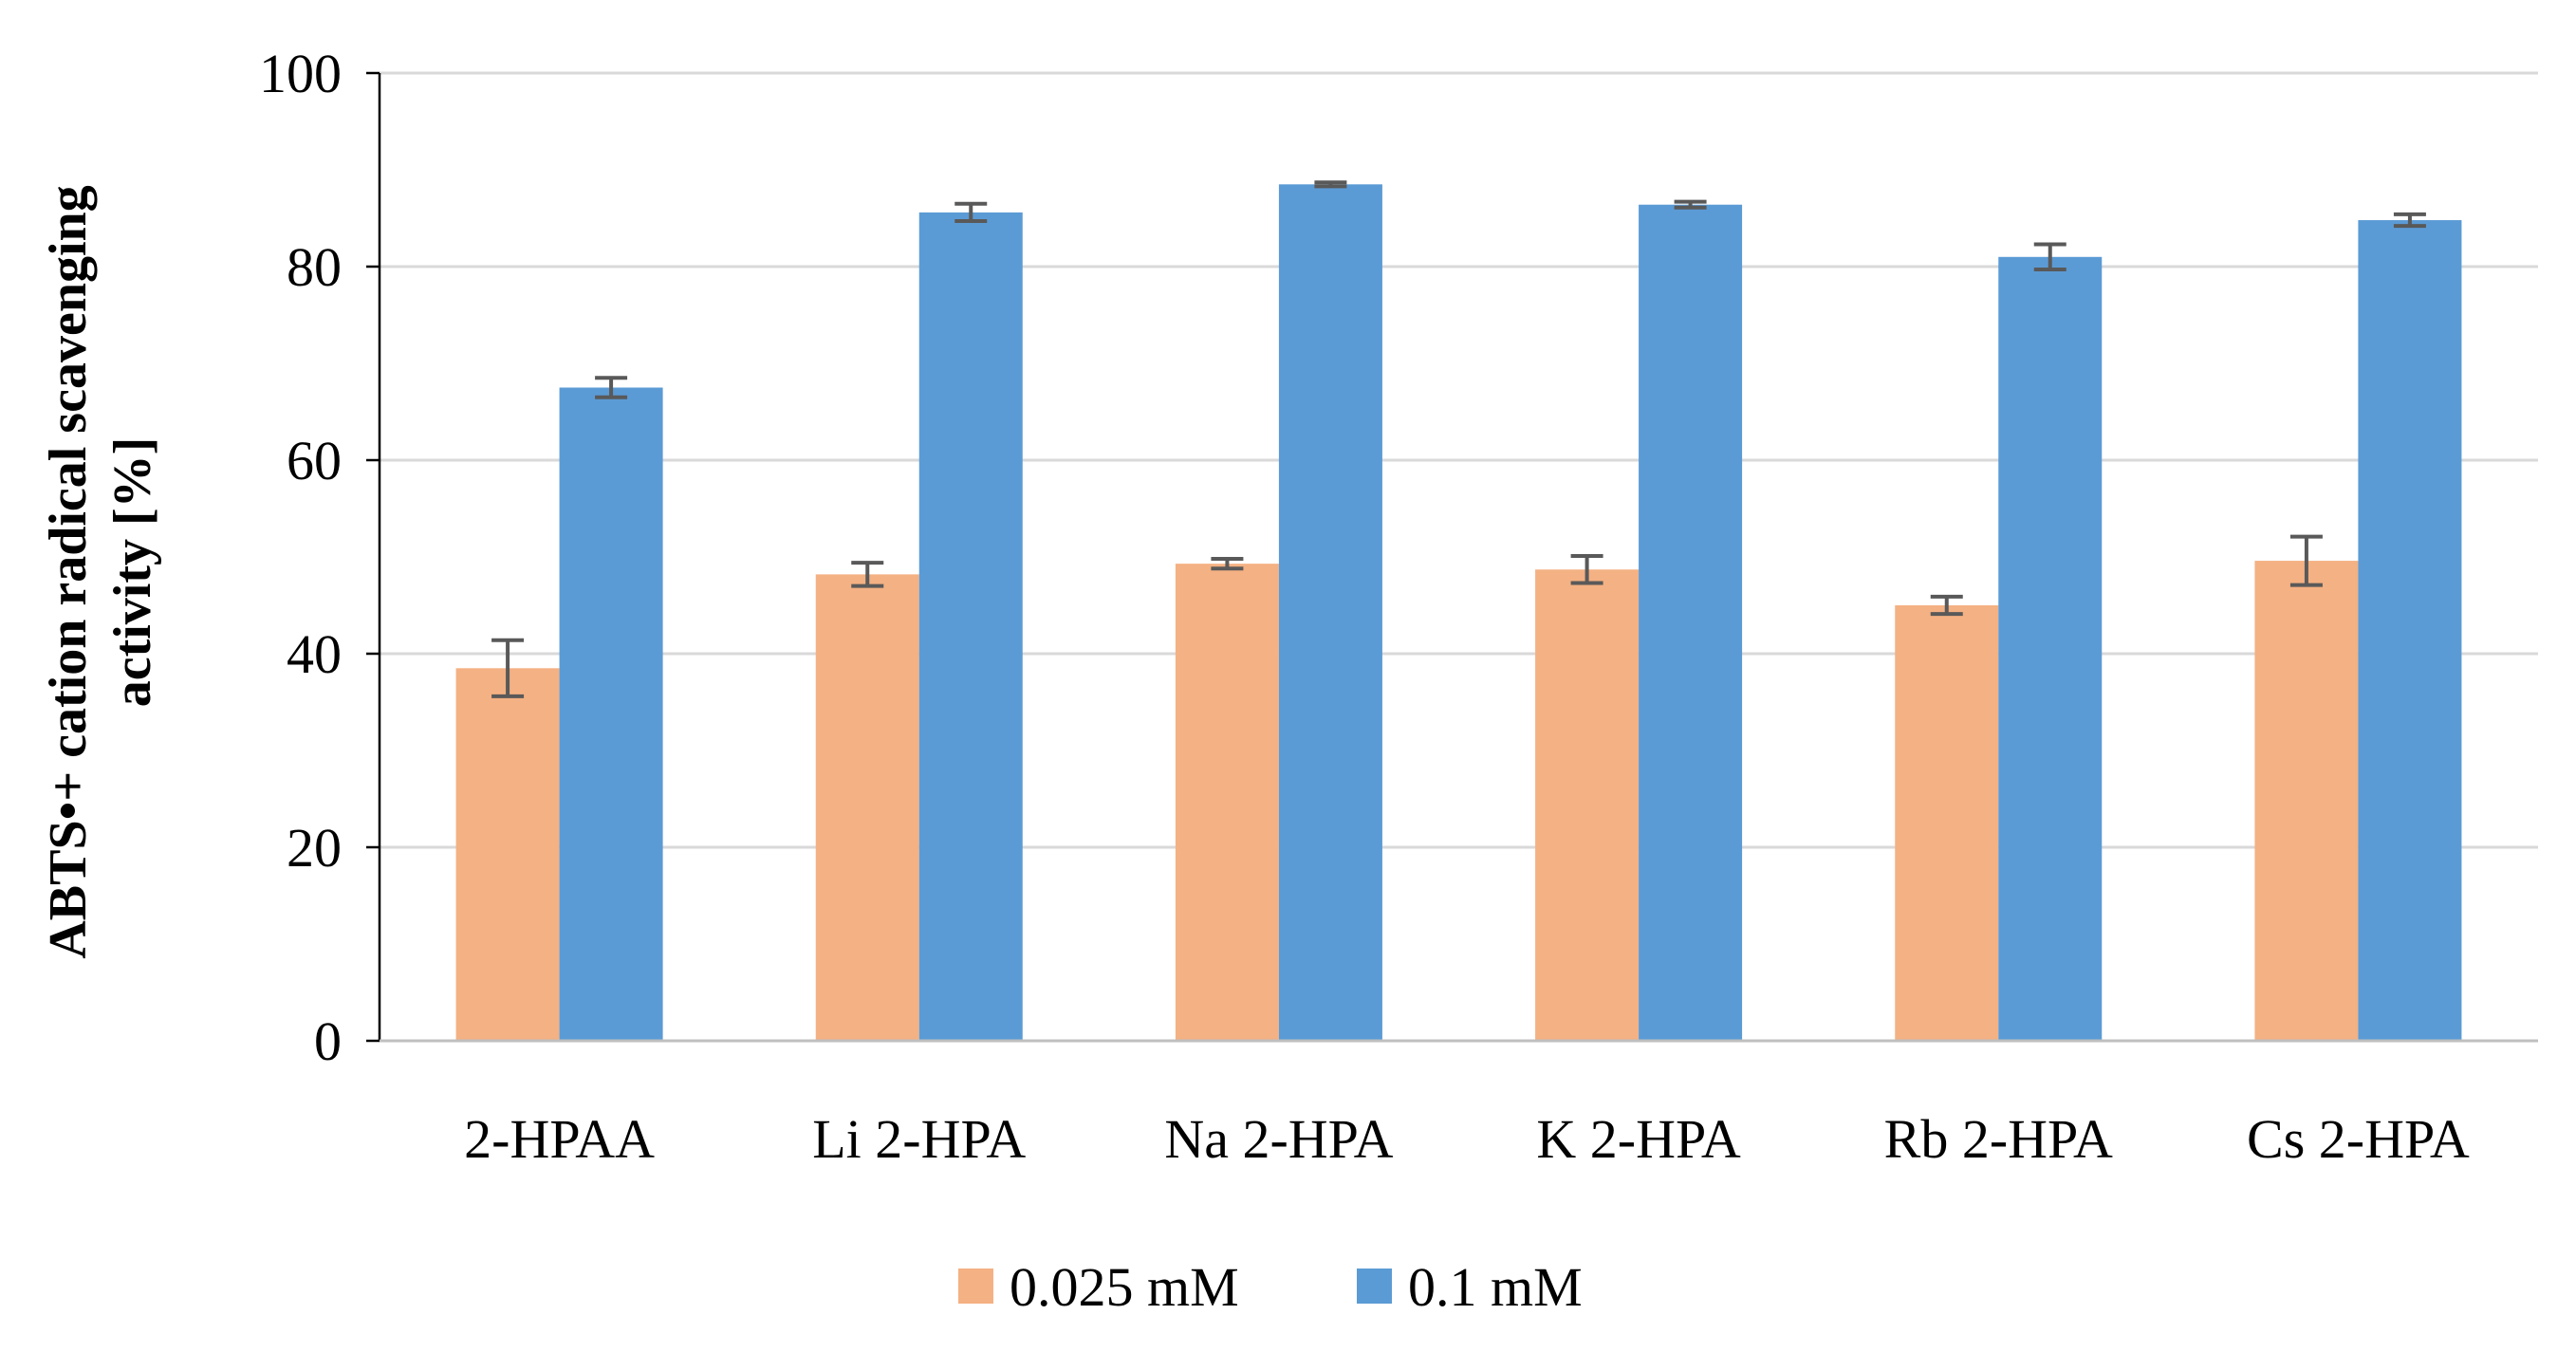 This screenshot has height=1352, width=2576. What do you see at coordinates (2358, 1139) in the screenshot?
I see `x-category-label: Cs 2-HPA` at bounding box center [2358, 1139].